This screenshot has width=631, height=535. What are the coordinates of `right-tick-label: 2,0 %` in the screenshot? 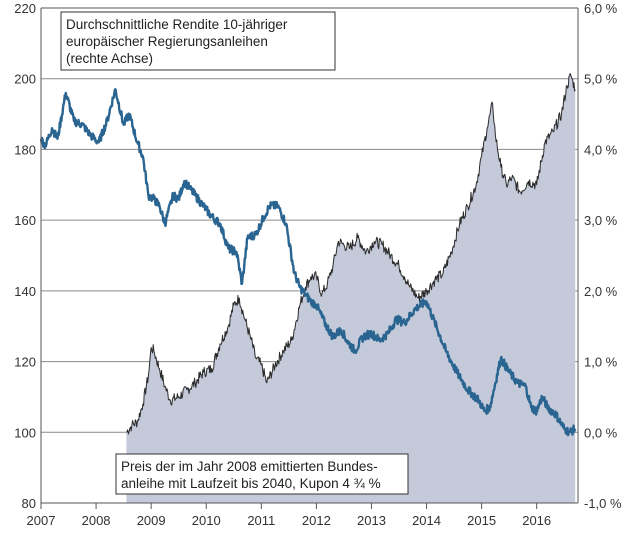 It's located at (601, 291).